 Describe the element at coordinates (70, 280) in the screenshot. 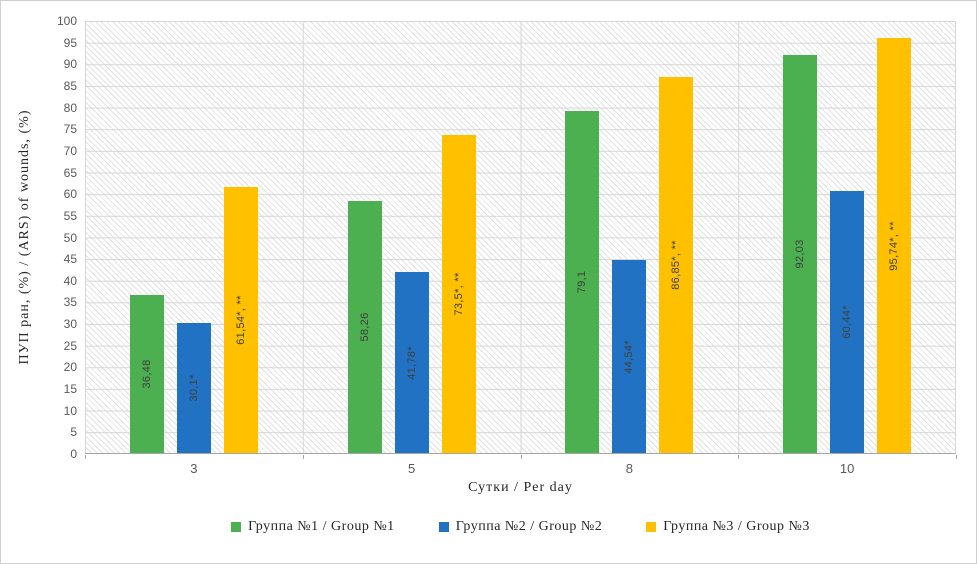

I see `y-tick-label-40: 40` at that location.